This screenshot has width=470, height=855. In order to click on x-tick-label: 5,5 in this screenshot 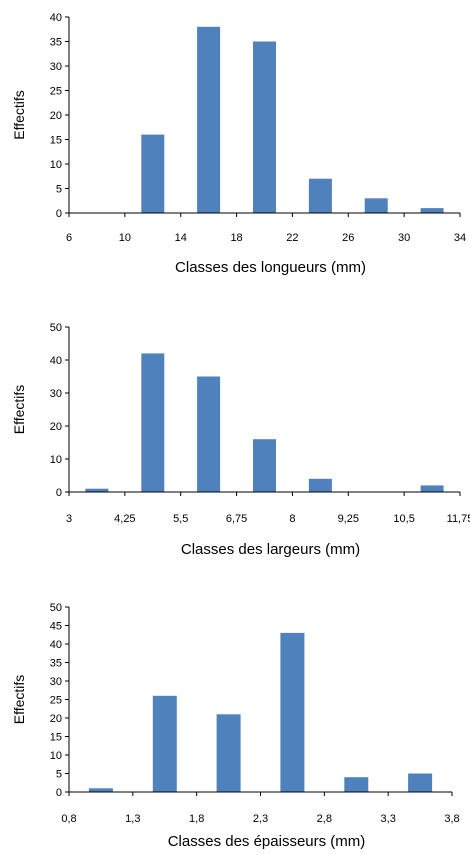, I will do `click(180, 519)`.